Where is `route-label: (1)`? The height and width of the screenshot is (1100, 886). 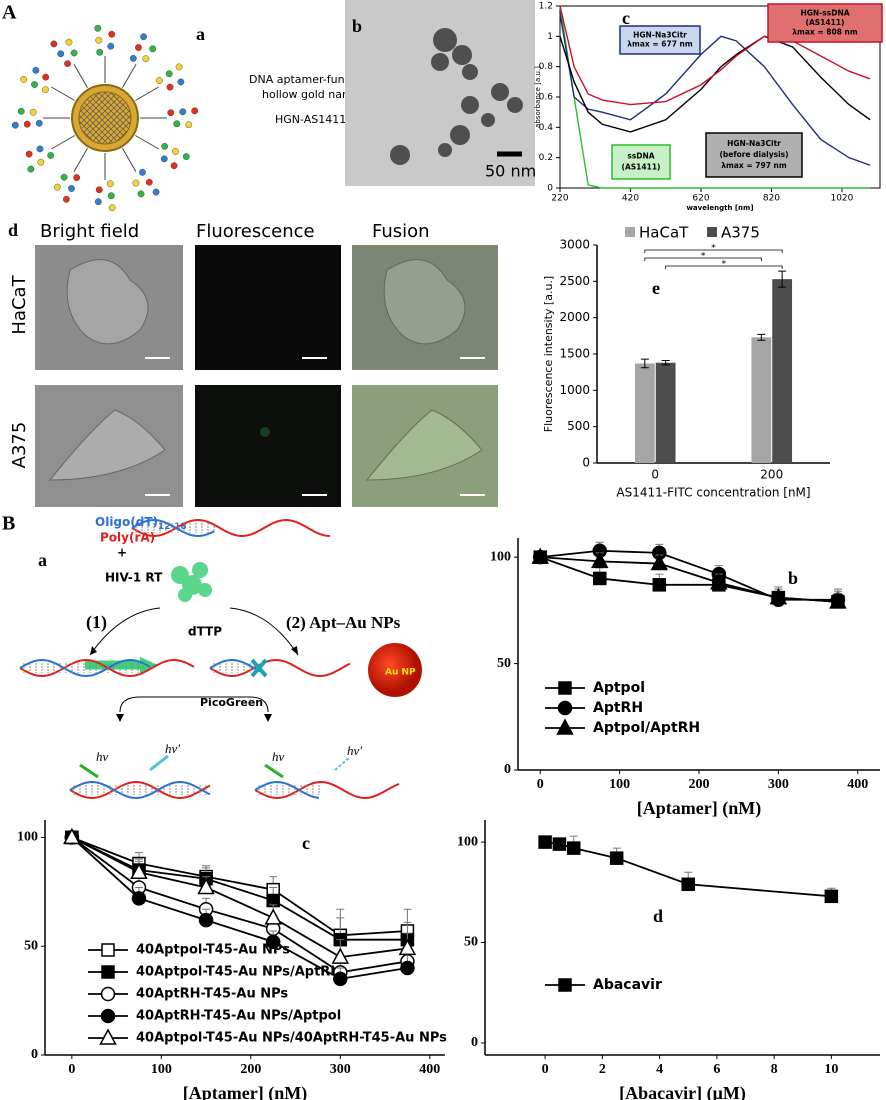 route-label: (1) is located at coordinates (96, 622).